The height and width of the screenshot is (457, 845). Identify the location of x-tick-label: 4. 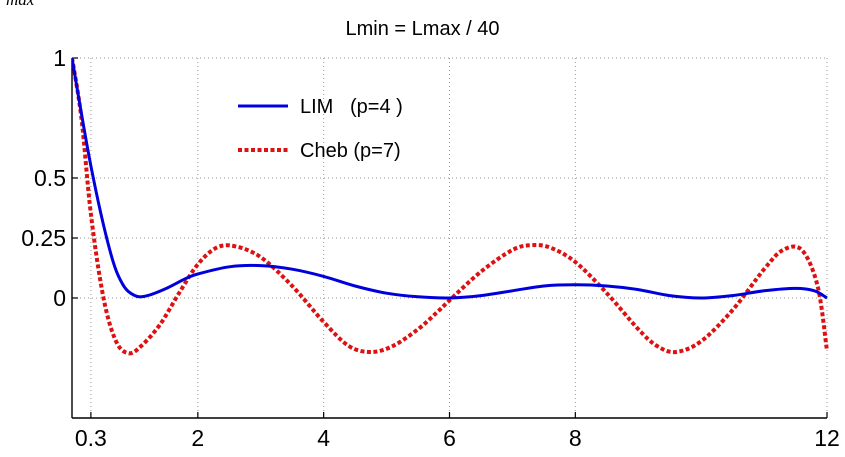
(323, 438).